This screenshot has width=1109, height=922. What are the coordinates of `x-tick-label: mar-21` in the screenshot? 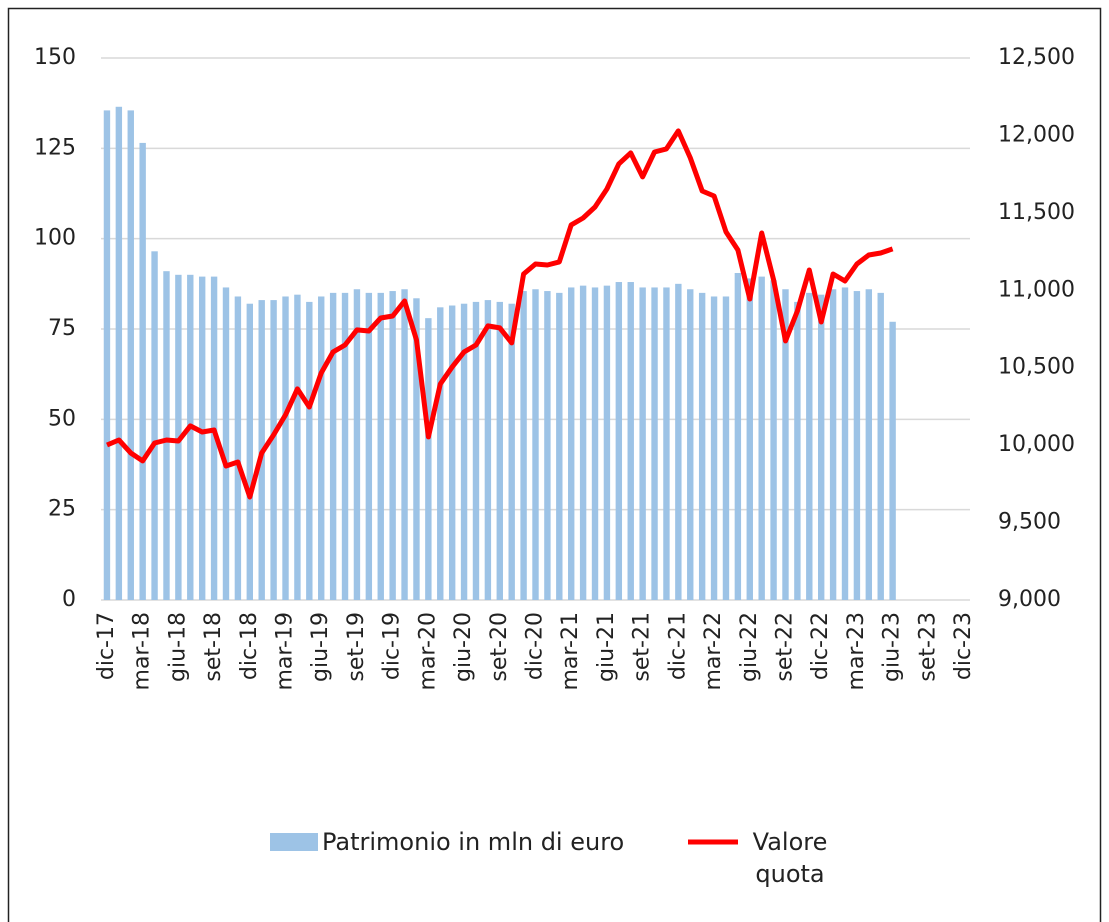 It's located at (570, 651).